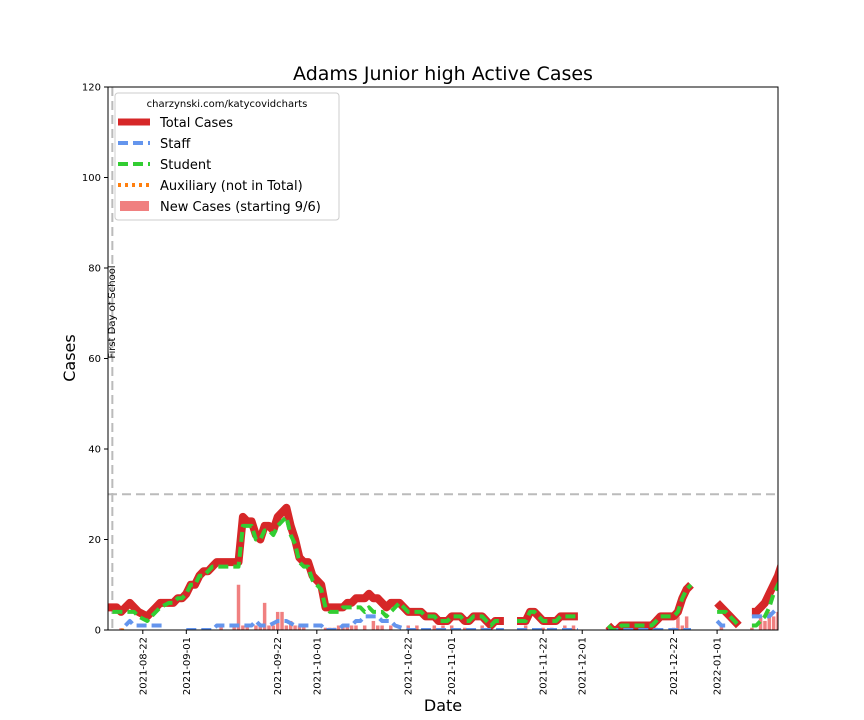  I want to click on y-tick-label: 120, so click(91, 88).